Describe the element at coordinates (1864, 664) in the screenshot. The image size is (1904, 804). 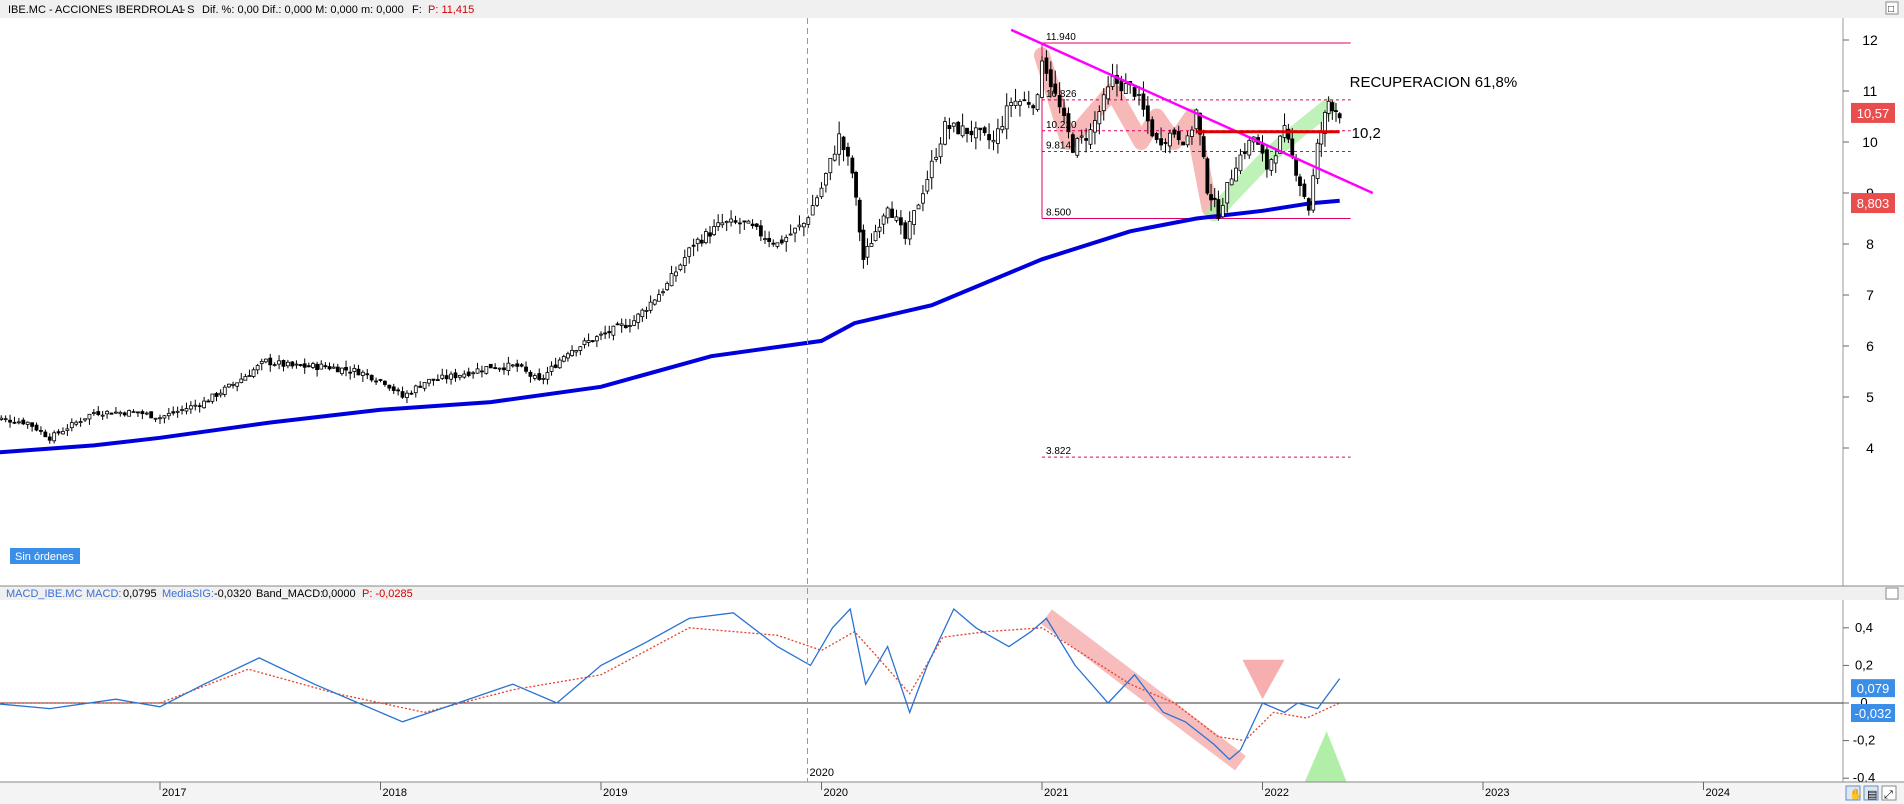
I see `macd-tick-label: 0,2` at that location.